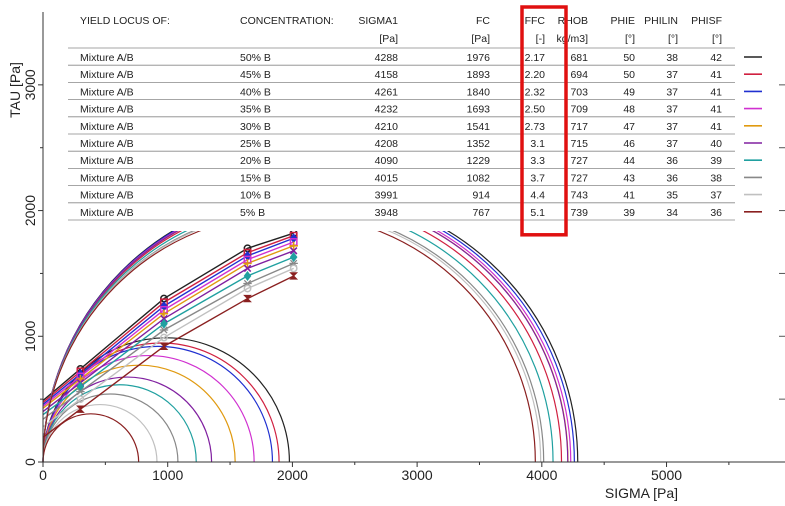 The image size is (785, 506). What do you see at coordinates (387, 75) in the screenshot?
I see `table-cell: 4158` at bounding box center [387, 75].